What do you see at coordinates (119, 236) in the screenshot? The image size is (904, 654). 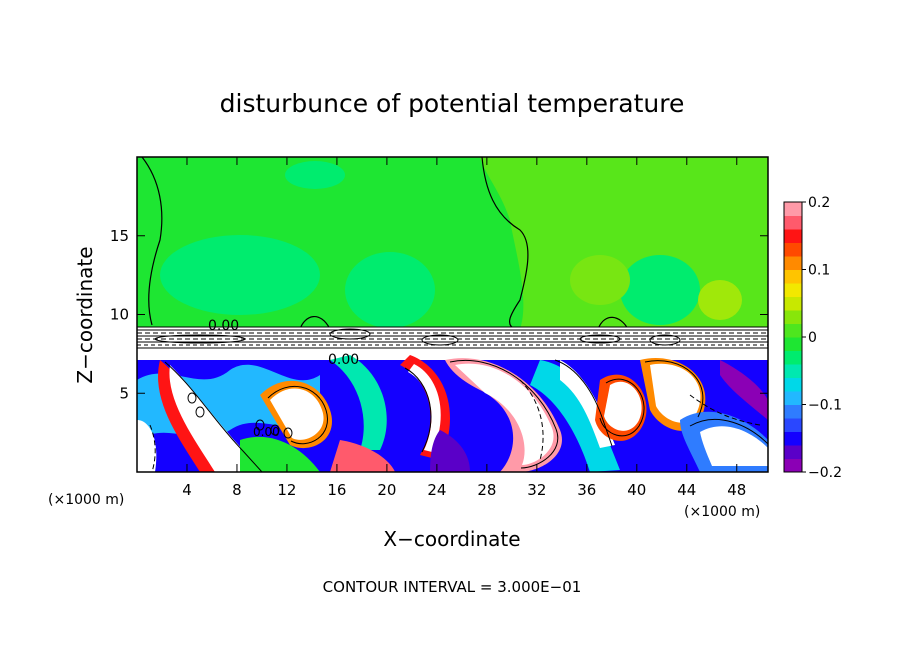 I see `y-tick-label: 15` at bounding box center [119, 236].